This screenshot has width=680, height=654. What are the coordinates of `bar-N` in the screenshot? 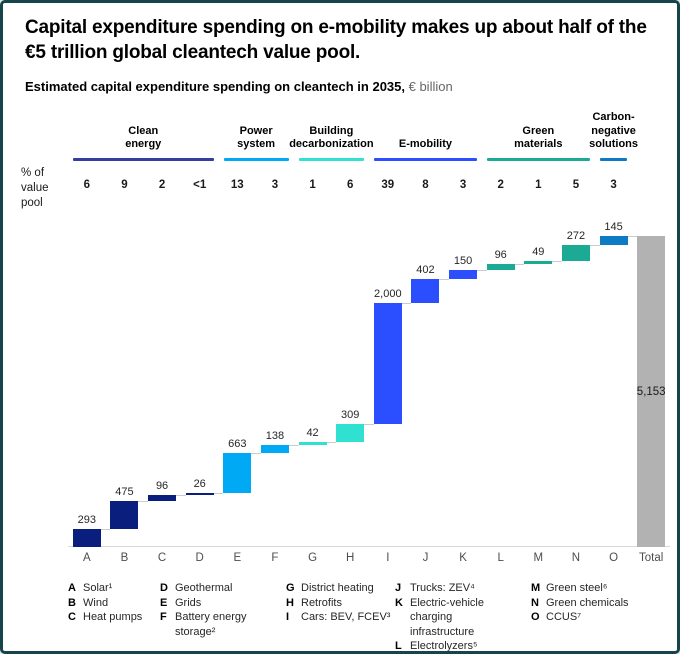 It's located at (575, 252).